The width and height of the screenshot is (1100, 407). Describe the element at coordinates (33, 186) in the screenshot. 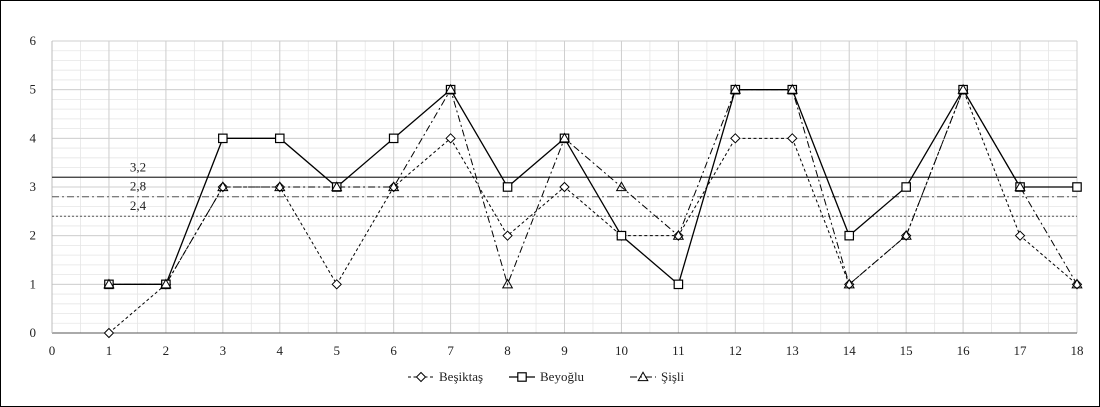

I see `y-tick-label: 3` at that location.